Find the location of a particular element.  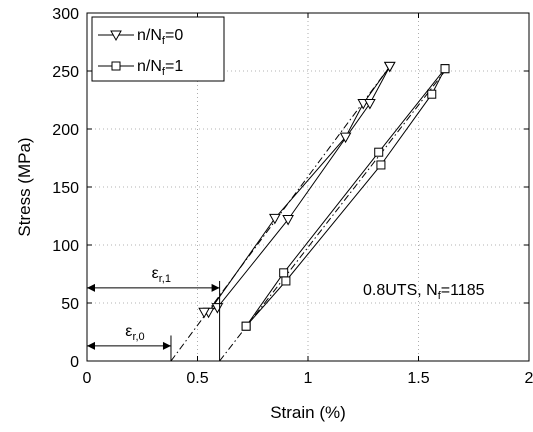

x-axis-title: Strain (%) is located at coordinates (308, 412).